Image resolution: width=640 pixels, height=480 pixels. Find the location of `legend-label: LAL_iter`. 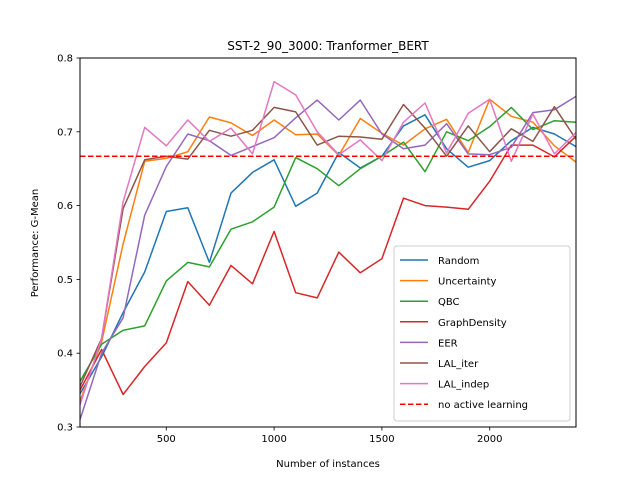

legend-label: LAL_iter is located at coordinates (458, 364).